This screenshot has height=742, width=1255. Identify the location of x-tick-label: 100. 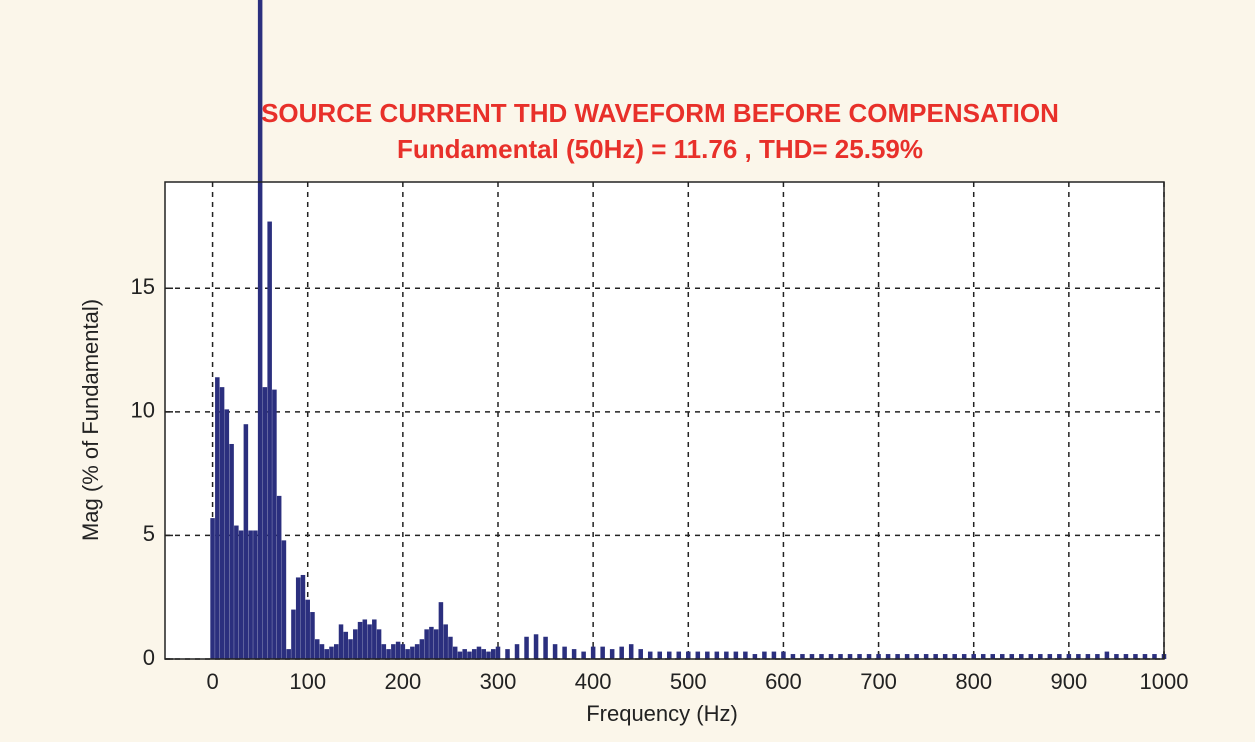
(307, 681).